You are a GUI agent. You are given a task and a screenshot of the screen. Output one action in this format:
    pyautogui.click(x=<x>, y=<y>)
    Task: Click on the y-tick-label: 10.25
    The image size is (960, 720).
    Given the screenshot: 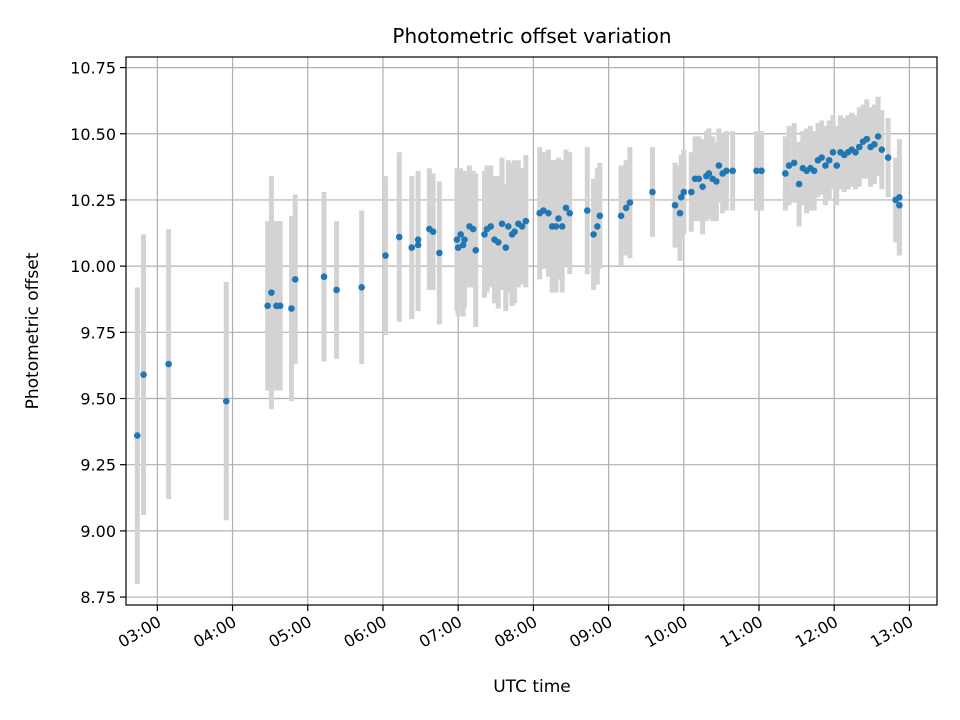 What is the action you would take?
    pyautogui.click(x=93, y=200)
    